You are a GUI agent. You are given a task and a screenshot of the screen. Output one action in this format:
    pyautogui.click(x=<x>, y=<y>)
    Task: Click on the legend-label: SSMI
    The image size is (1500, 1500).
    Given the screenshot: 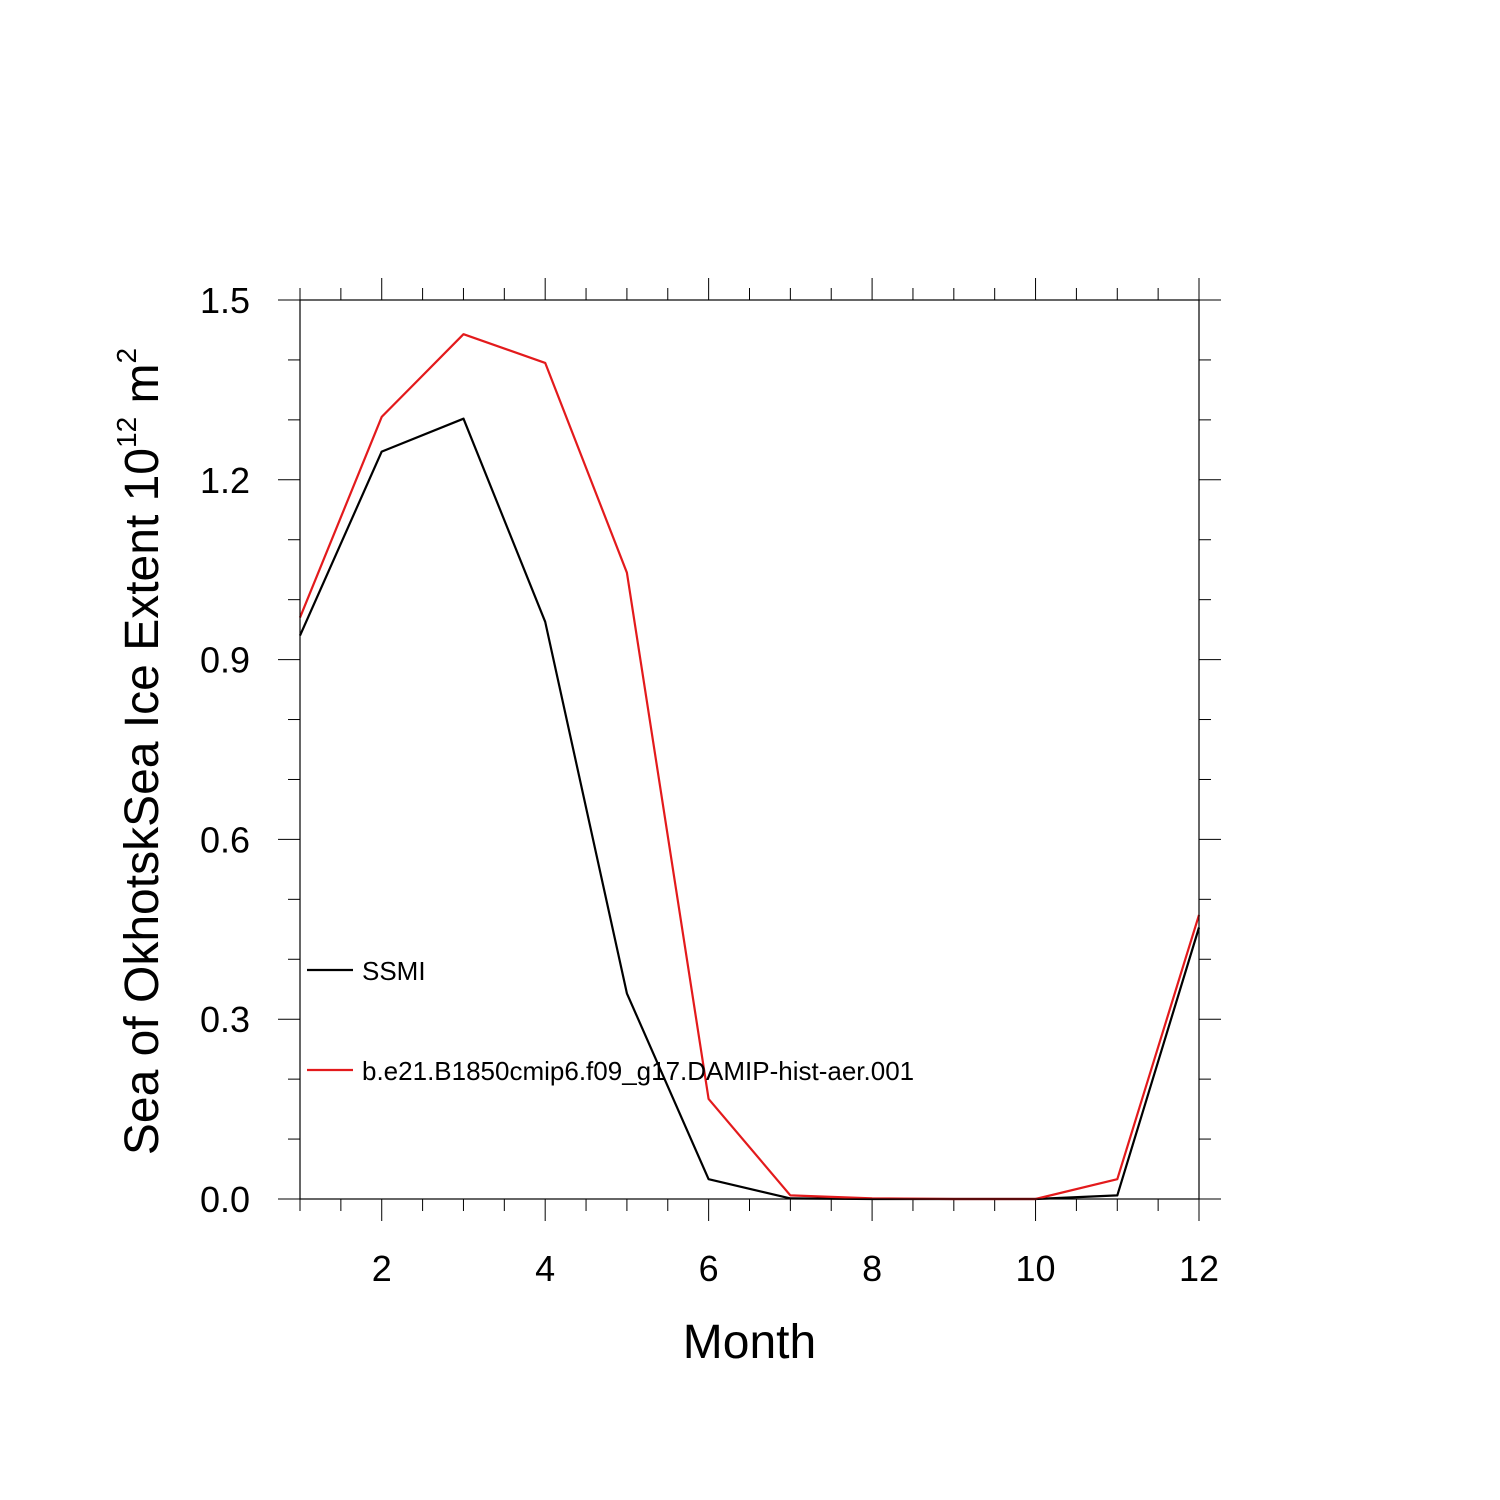 What is the action you would take?
    pyautogui.click(x=394, y=971)
    